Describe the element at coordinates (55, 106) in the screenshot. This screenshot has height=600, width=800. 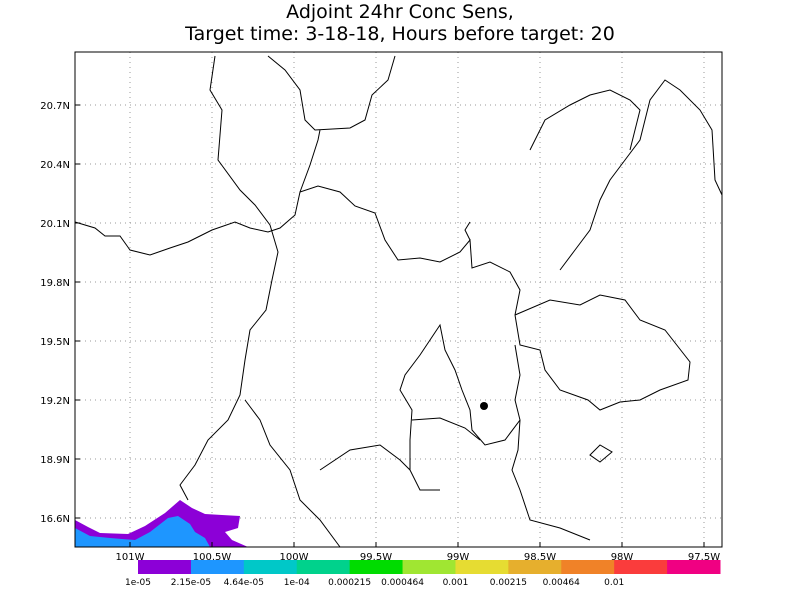
I see `lat-label: 20.7N` at that location.